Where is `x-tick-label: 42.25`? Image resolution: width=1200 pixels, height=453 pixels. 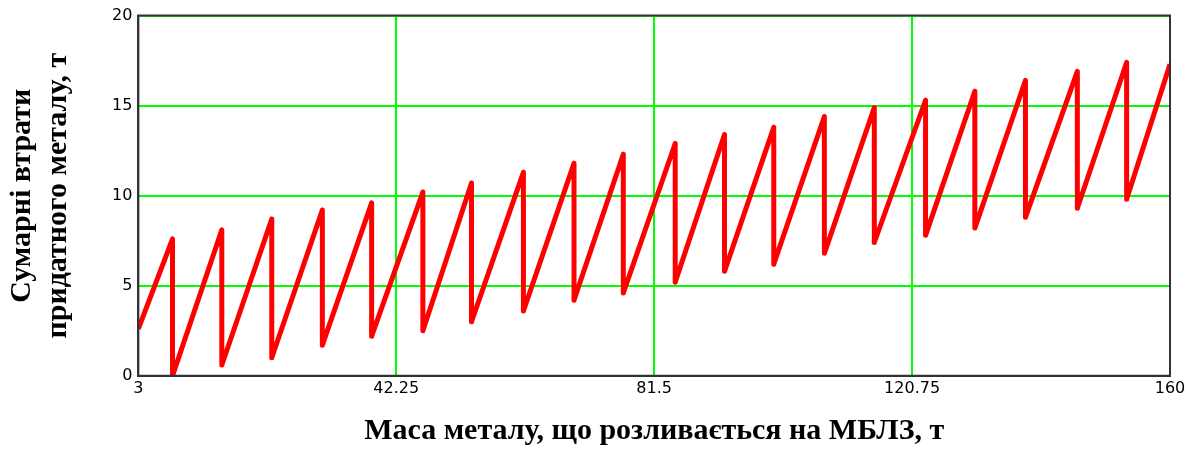
x-tick-label: 42.25 is located at coordinates (396, 387).